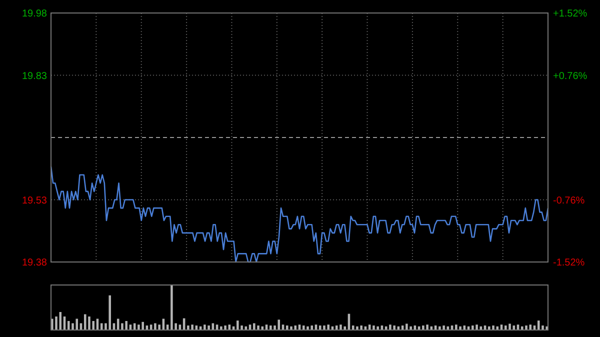  Describe the element at coordinates (35, 14) in the screenshot. I see `y-tick-label: 19.98` at that location.